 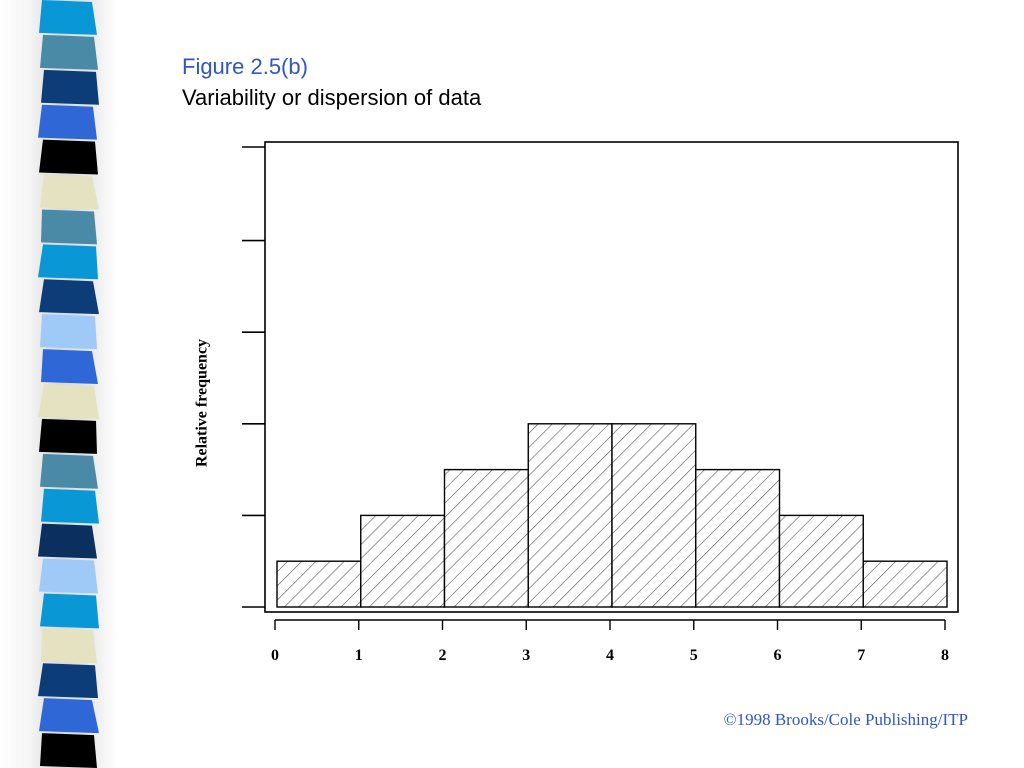 What do you see at coordinates (359, 655) in the screenshot?
I see `x-tick-label: 1` at bounding box center [359, 655].